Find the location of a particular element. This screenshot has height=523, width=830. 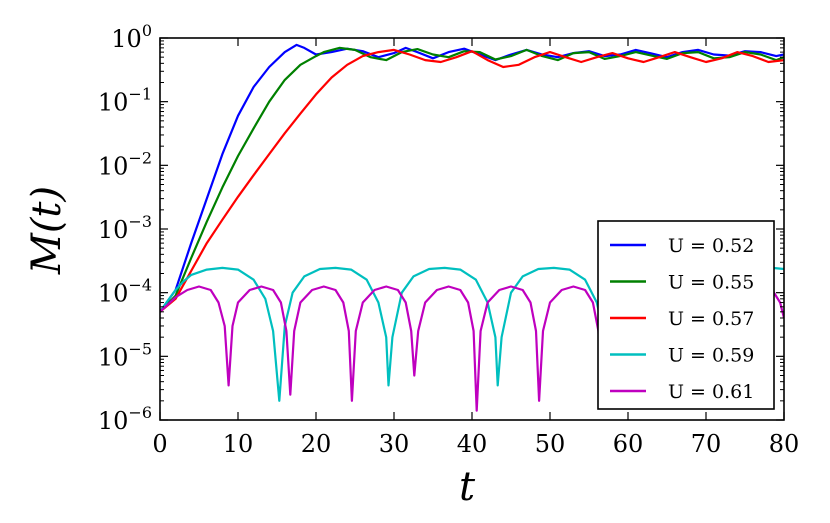

y-tick-label: 10⁻² is located at coordinates (125, 164).